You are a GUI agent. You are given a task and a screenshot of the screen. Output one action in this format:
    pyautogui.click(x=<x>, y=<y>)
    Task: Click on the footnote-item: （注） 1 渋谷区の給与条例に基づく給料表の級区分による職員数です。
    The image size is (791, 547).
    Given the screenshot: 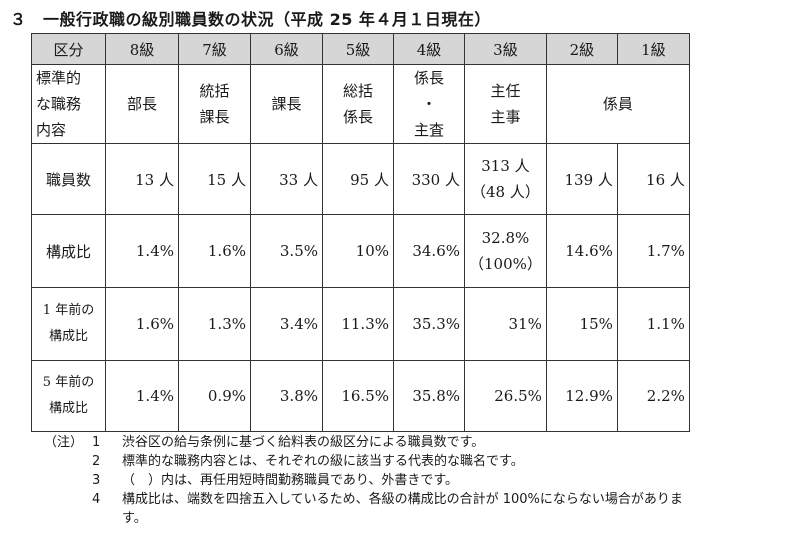 What is the action you would take?
    pyautogui.click(x=363, y=442)
    